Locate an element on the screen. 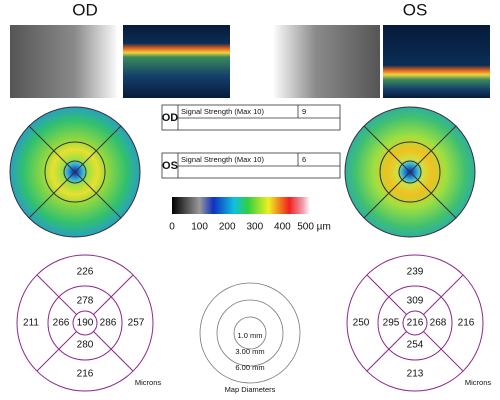 Image resolution: width=500 pixels, height=400 pixels. sector-value: 239 is located at coordinates (415, 272).